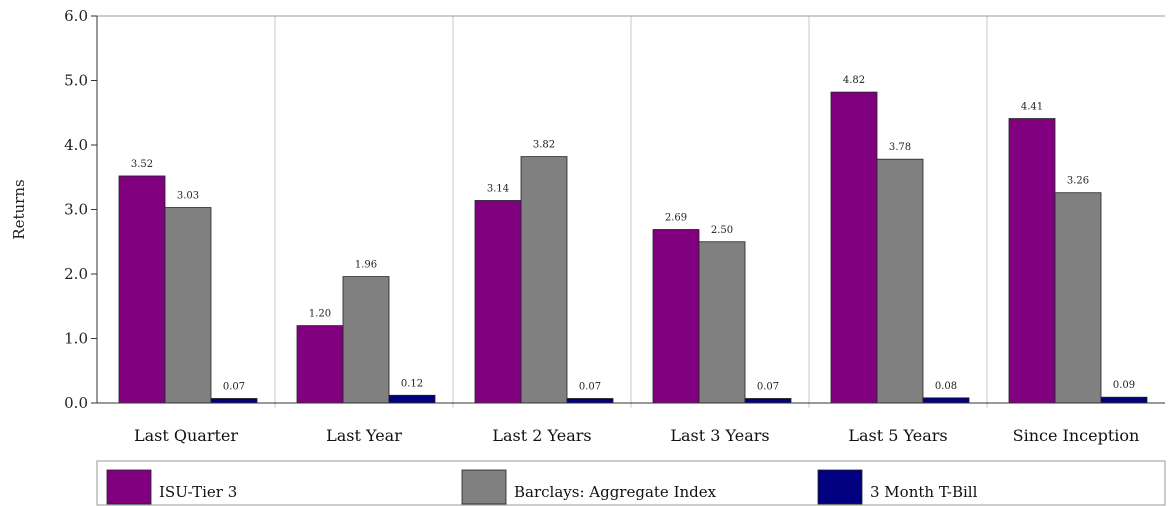 The width and height of the screenshot is (1168, 506). I want to click on category-label: Last 2 Years, so click(541, 435).